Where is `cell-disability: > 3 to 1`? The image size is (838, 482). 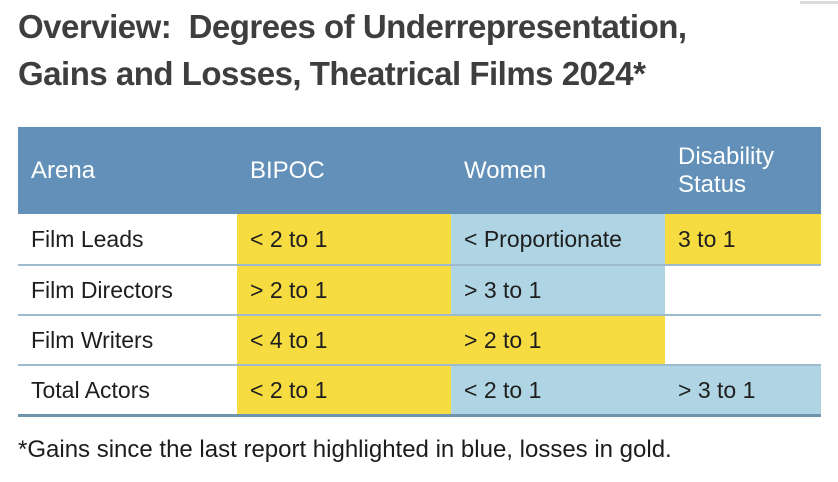
cell-disability: > 3 to 1 is located at coordinates (743, 389).